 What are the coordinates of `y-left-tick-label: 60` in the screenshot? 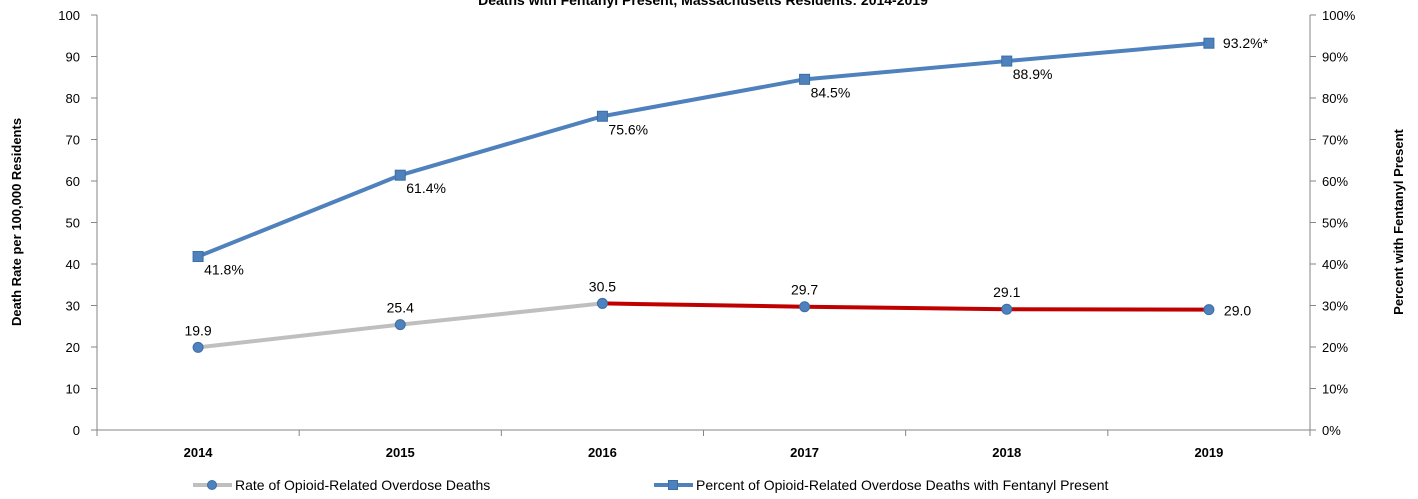 It's located at (73, 181).